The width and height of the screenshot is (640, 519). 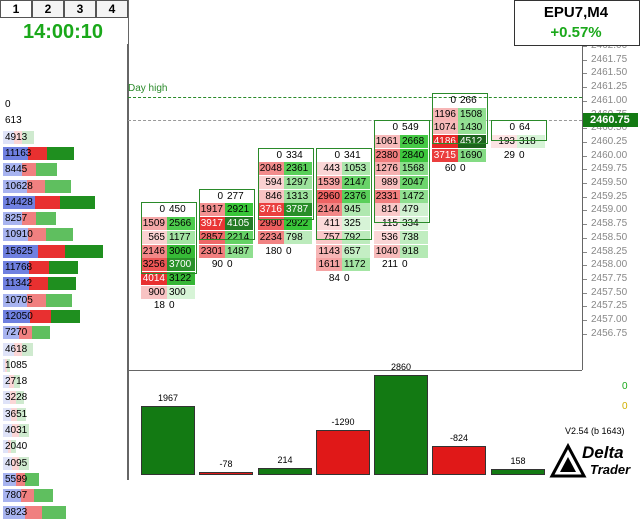 I want to click on footprint-bid-cell: 3917, so click(x=212, y=224).